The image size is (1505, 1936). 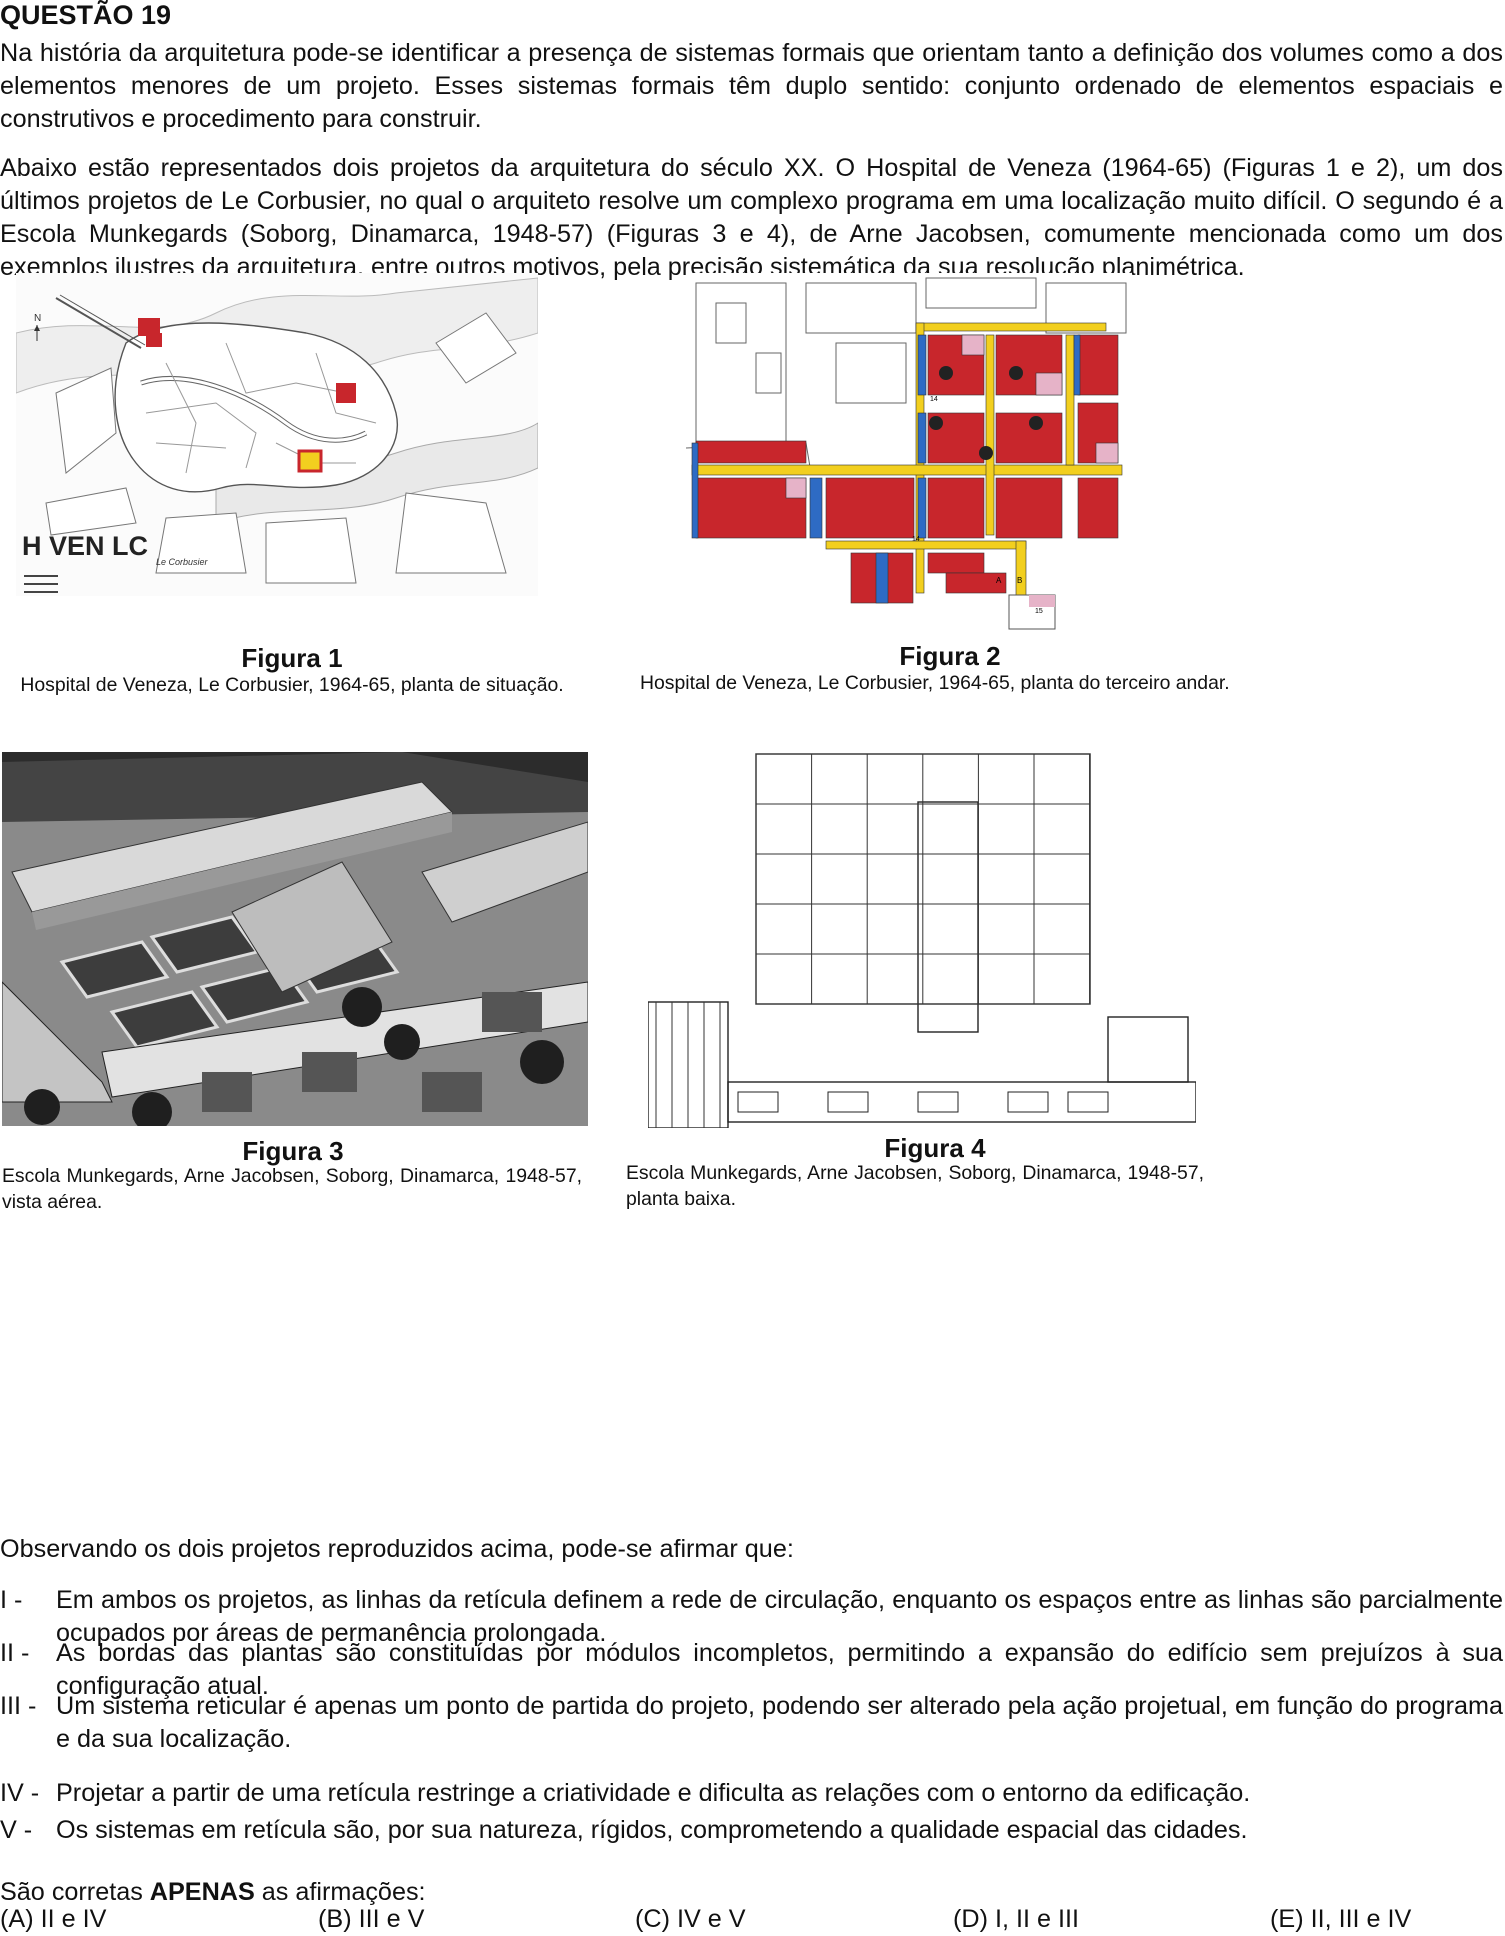 What do you see at coordinates (916, 539) in the screenshot?
I see `fig2-label-2: 14` at bounding box center [916, 539].